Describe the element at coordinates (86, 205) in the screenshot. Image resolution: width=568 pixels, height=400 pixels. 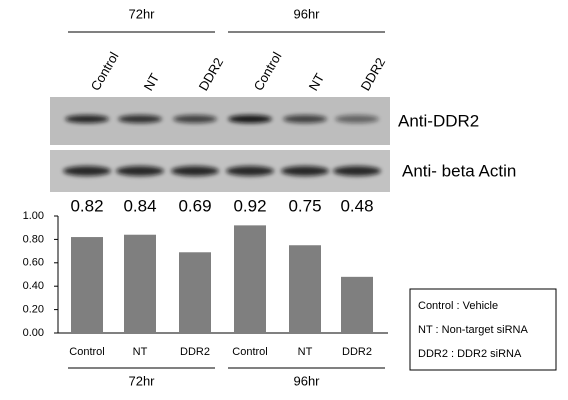
I see `value-label: 0.82` at that location.